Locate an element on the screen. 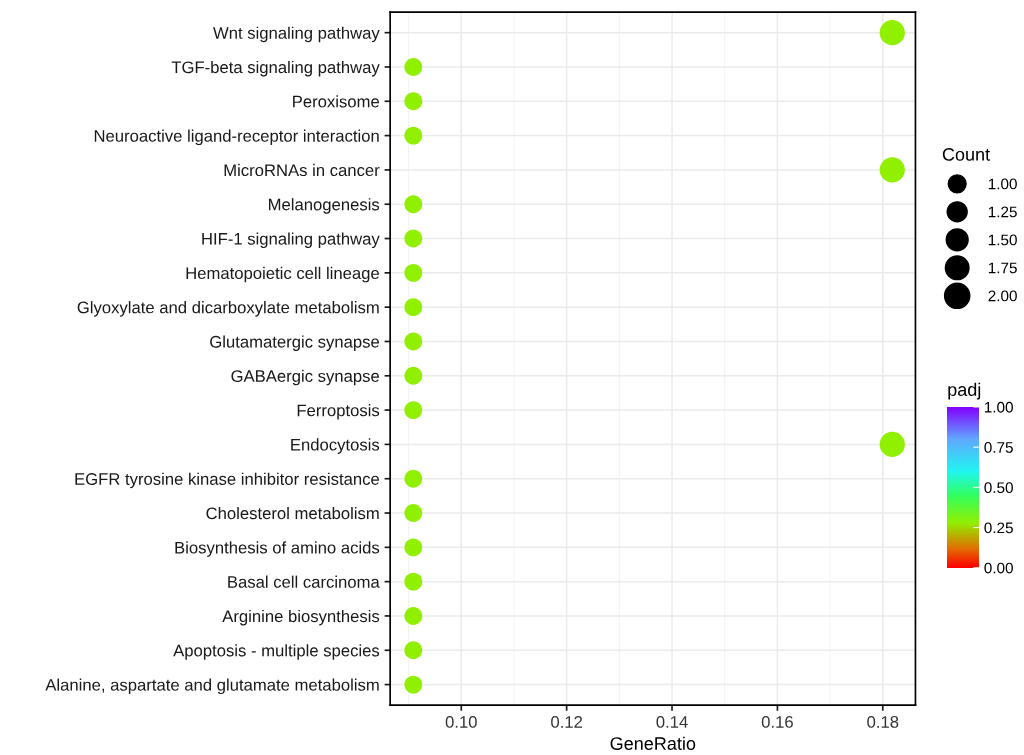 Image resolution: width=1024 pixels, height=755 pixels. y-tick-label: HIF-1 signaling pathway is located at coordinates (291, 240).